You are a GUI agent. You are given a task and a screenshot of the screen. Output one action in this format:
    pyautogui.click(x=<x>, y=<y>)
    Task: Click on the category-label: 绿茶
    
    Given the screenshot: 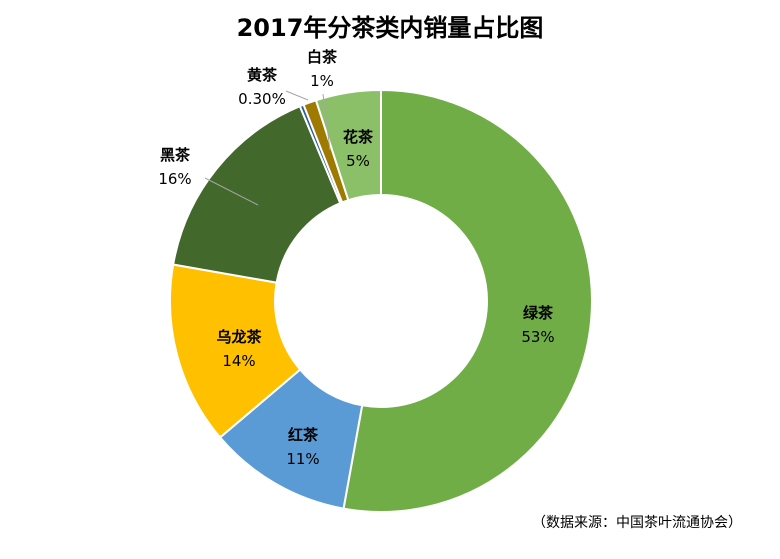 What is the action you would take?
    pyautogui.click(x=538, y=313)
    